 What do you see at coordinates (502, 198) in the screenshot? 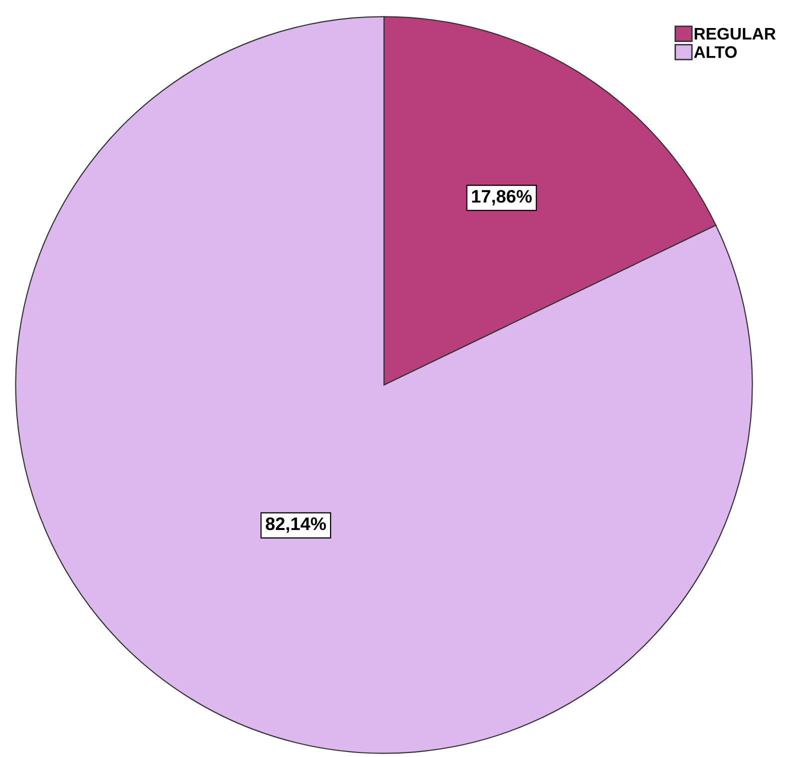
I see `data-label: 17,86%` at bounding box center [502, 198].